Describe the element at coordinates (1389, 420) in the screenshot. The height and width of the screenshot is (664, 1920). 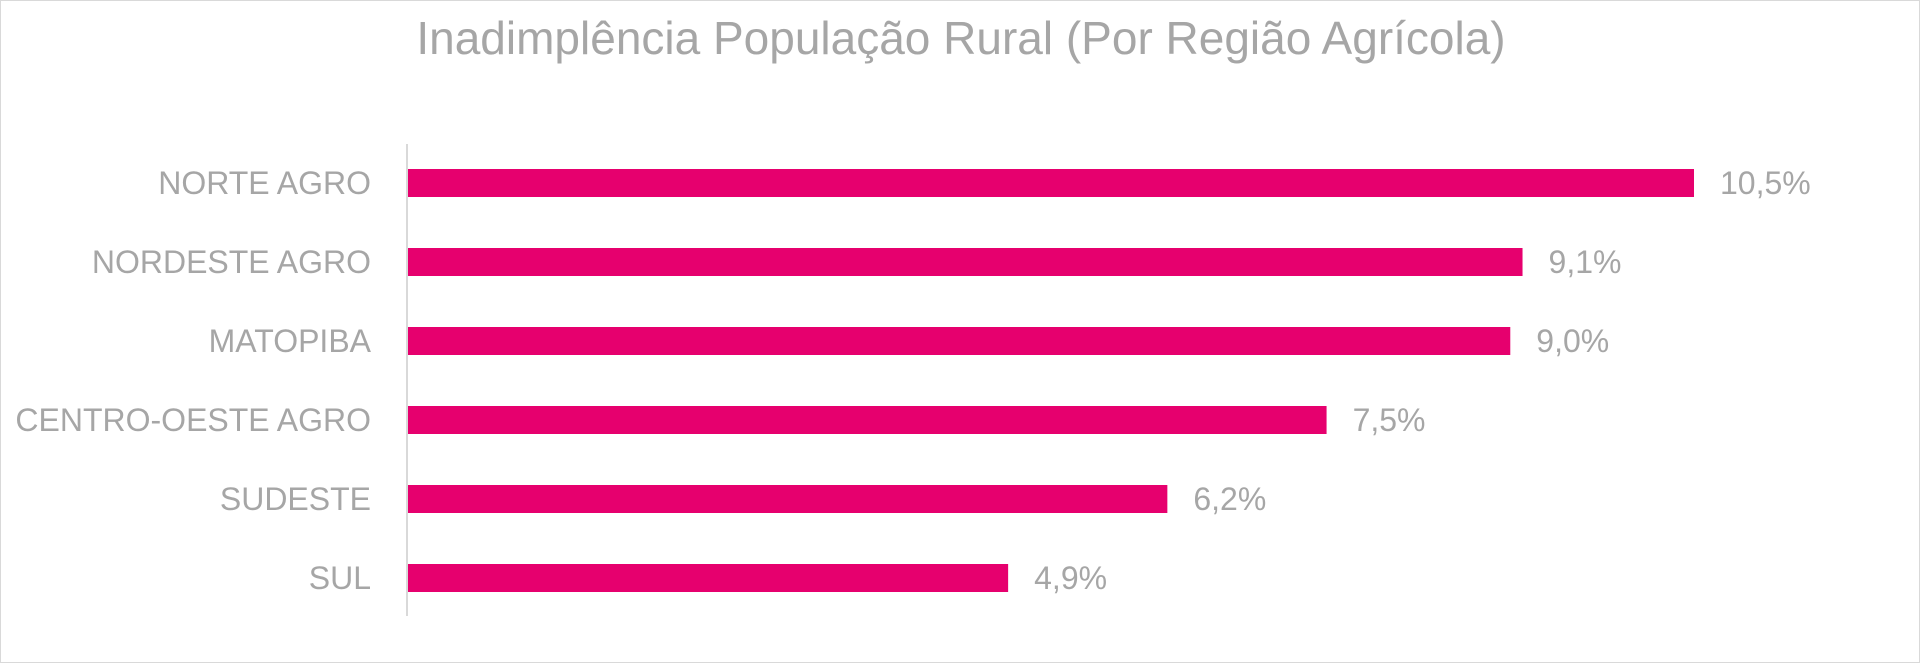
I see `data-label: 7,5%` at that location.